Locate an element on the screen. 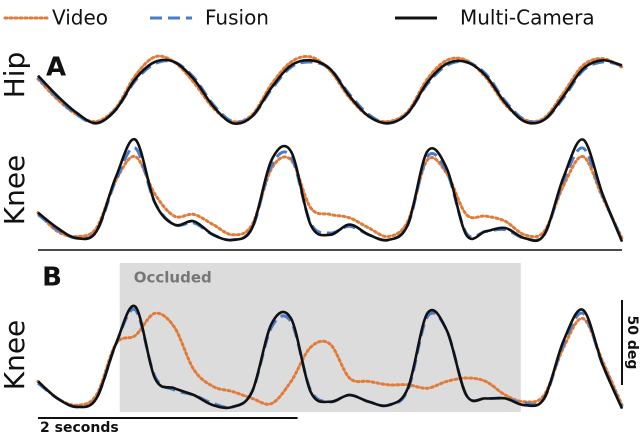 This screenshot has height=435, width=640. occluded-label: Occluded is located at coordinates (173, 278).